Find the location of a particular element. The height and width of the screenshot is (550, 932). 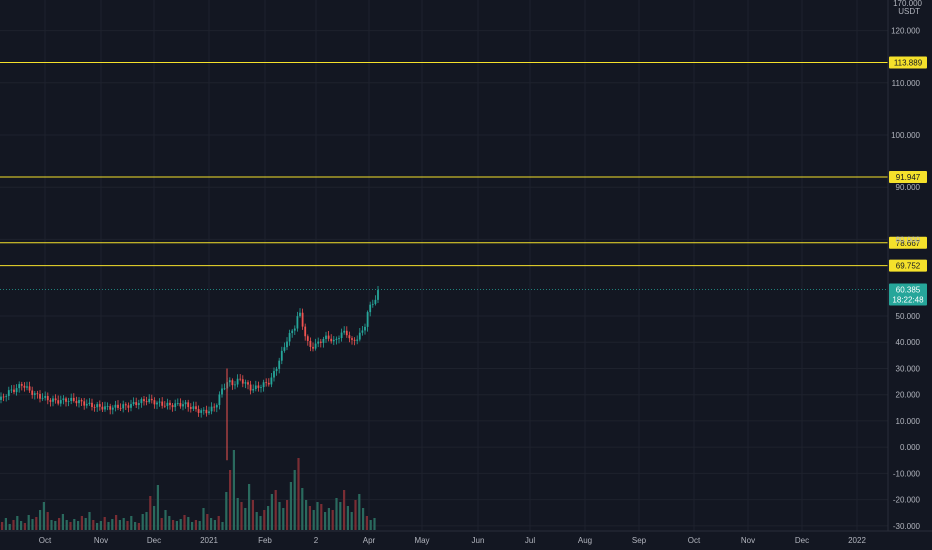

candles is located at coordinates (189, 373).